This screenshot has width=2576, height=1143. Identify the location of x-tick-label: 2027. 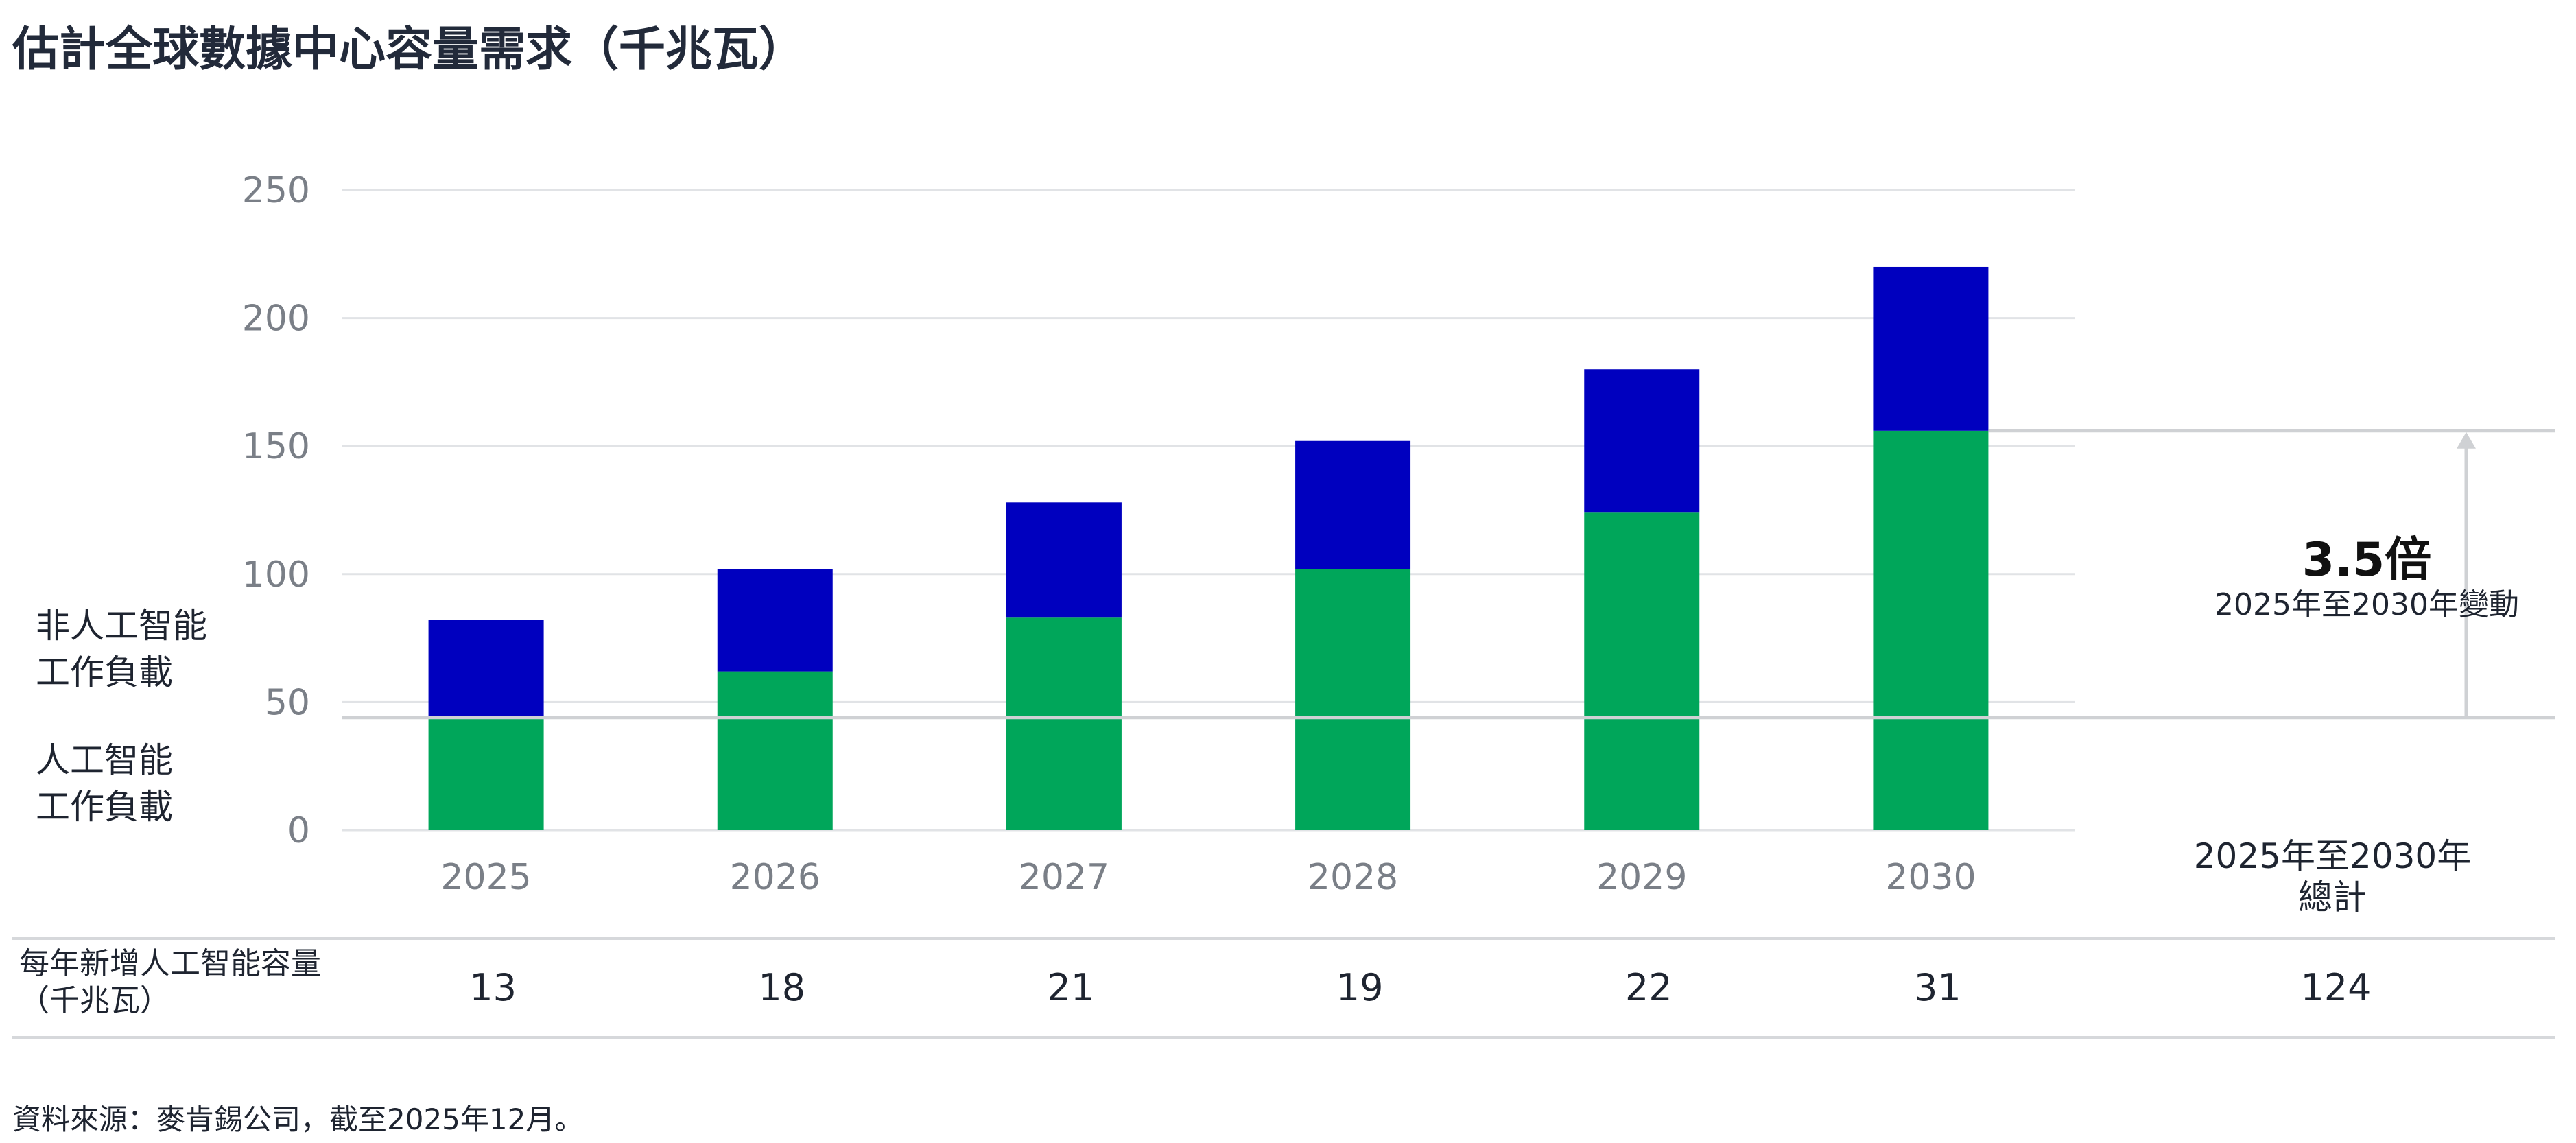
(1064, 877).